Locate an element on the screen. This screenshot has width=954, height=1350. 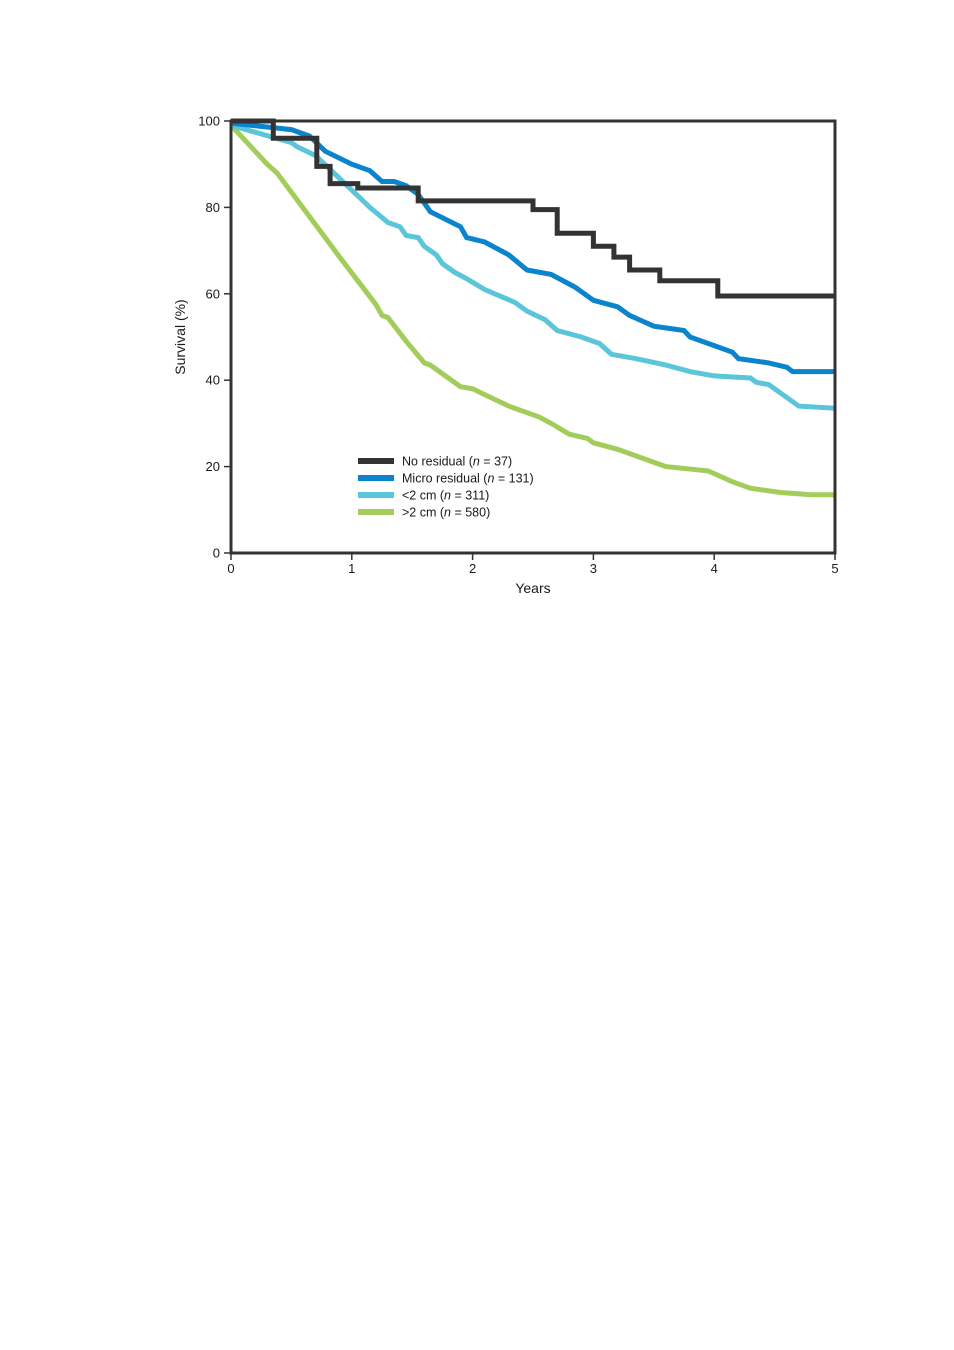
x-axis-title: Years is located at coordinates (532, 588).